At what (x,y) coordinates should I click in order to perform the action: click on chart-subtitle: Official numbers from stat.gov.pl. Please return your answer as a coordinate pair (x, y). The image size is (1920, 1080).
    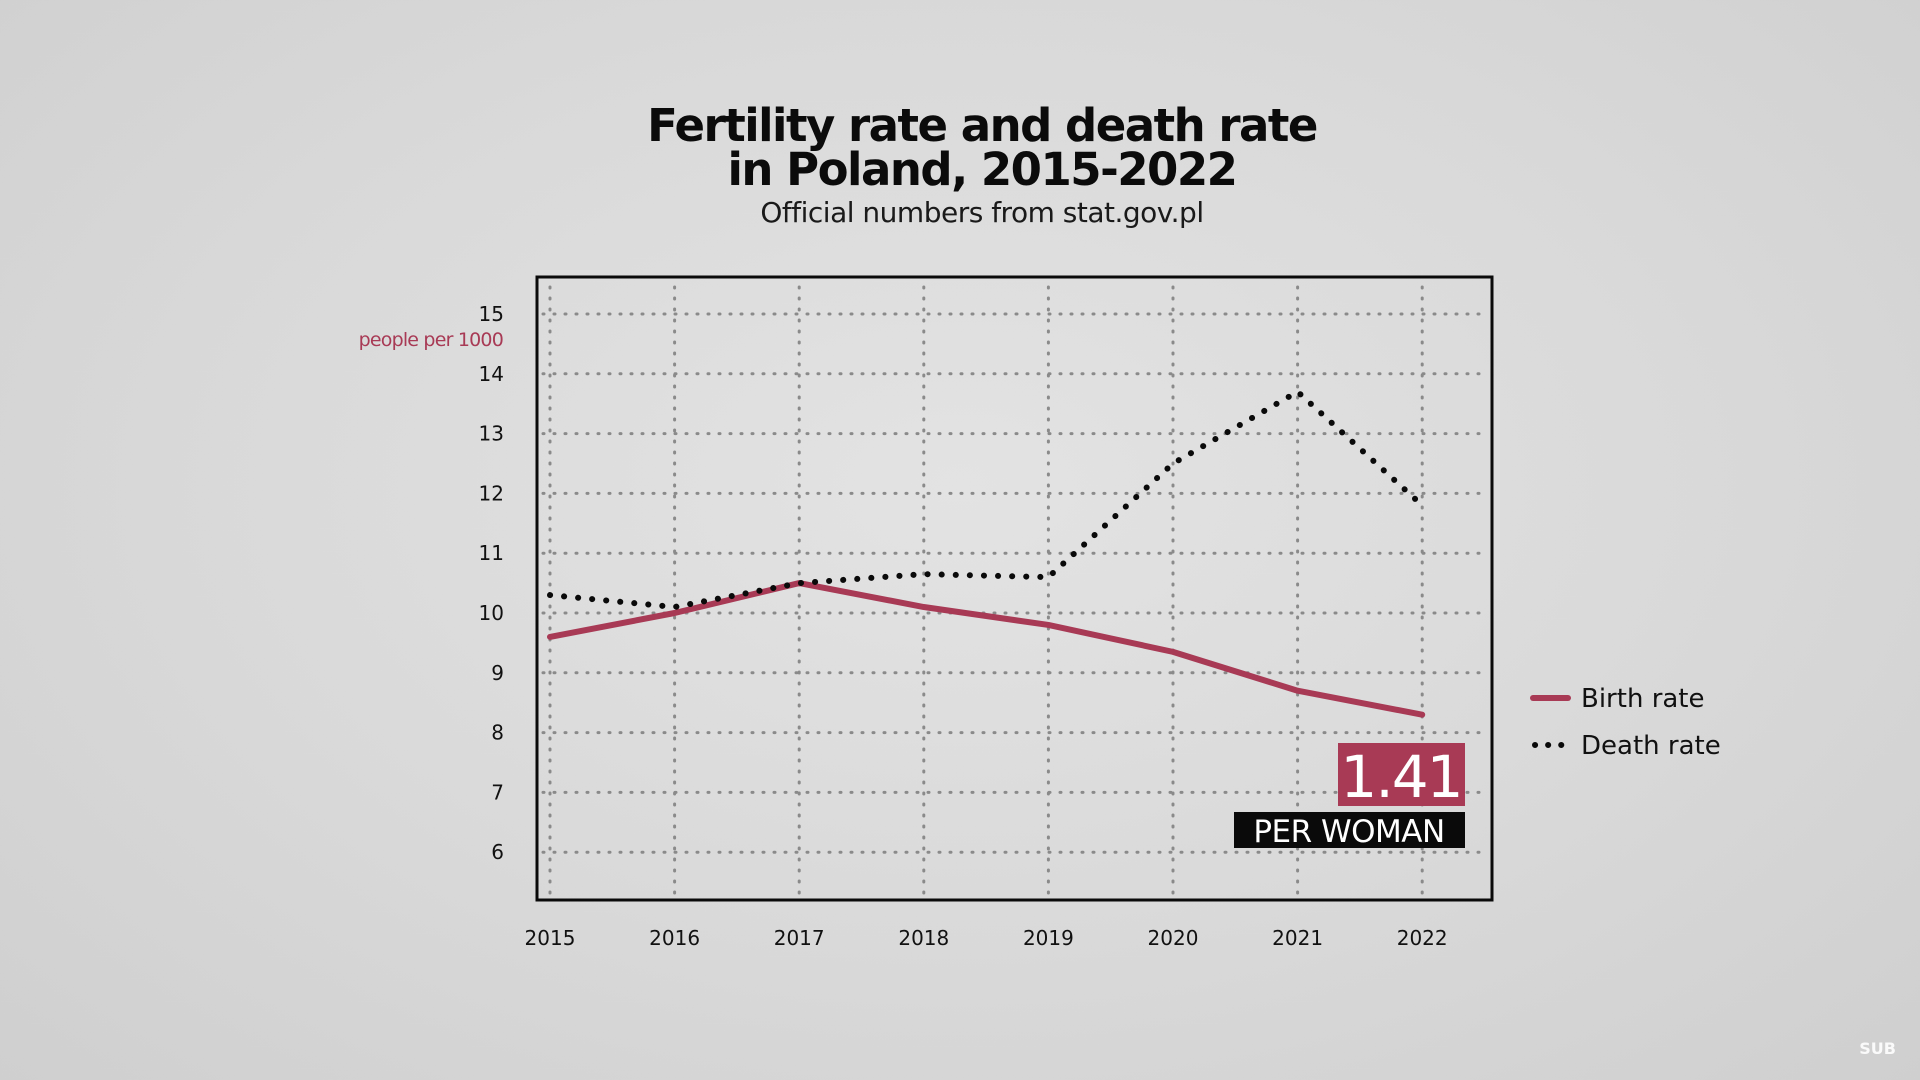
    Looking at the image, I should click on (982, 212).